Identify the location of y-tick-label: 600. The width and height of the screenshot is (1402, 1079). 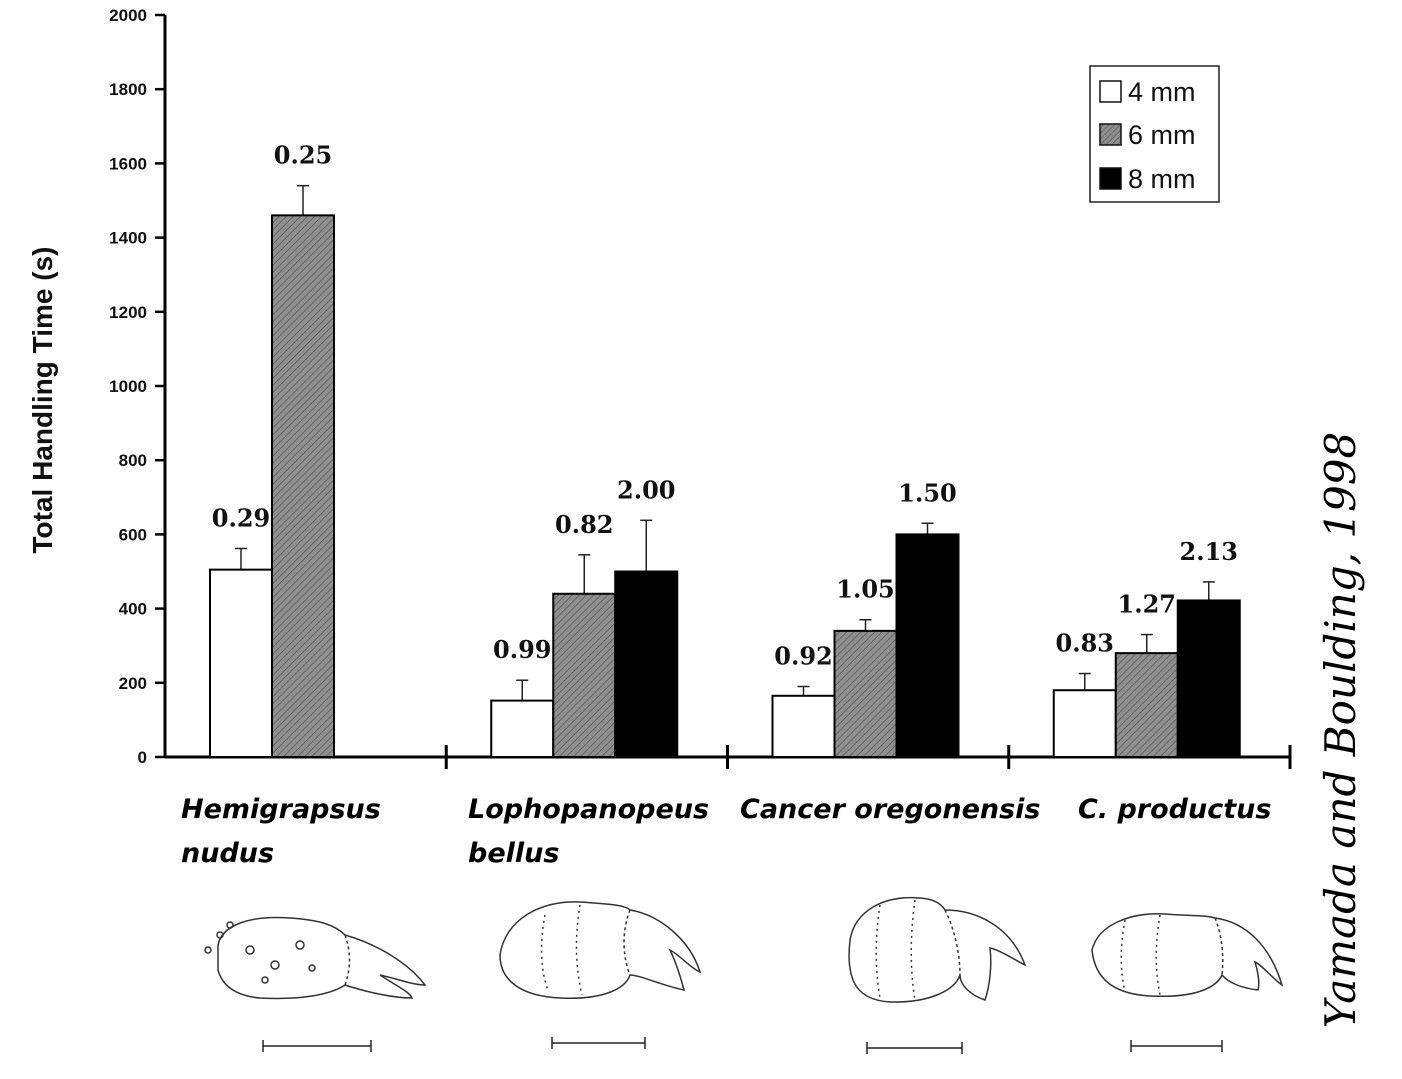
(133, 534).